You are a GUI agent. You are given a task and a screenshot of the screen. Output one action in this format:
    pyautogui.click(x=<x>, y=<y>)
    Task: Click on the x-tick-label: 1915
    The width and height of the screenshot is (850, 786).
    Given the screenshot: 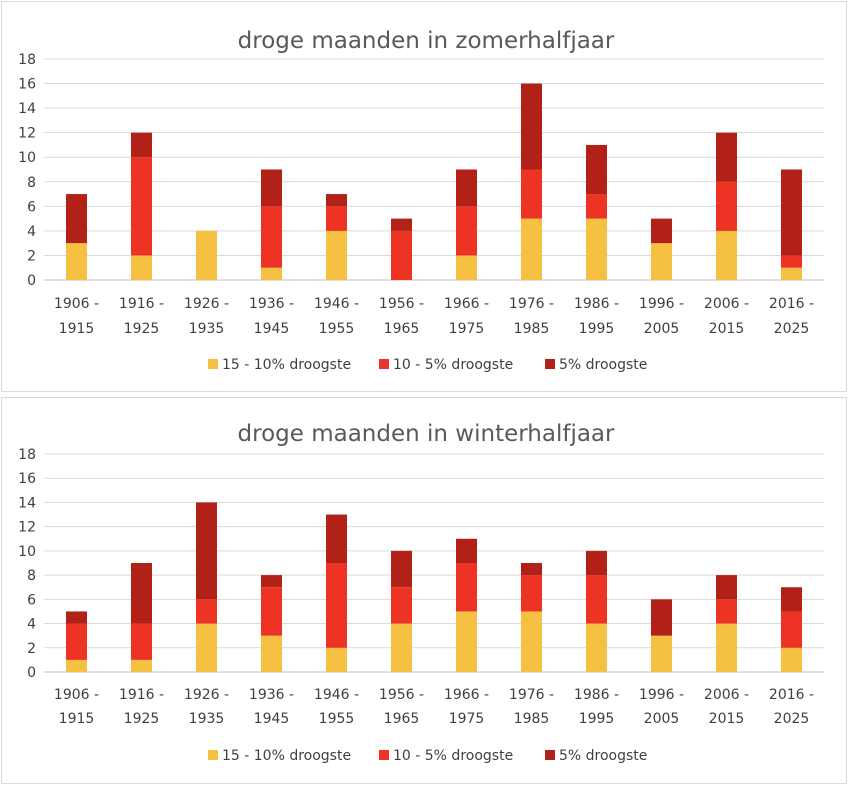 What is the action you would take?
    pyautogui.click(x=77, y=719)
    